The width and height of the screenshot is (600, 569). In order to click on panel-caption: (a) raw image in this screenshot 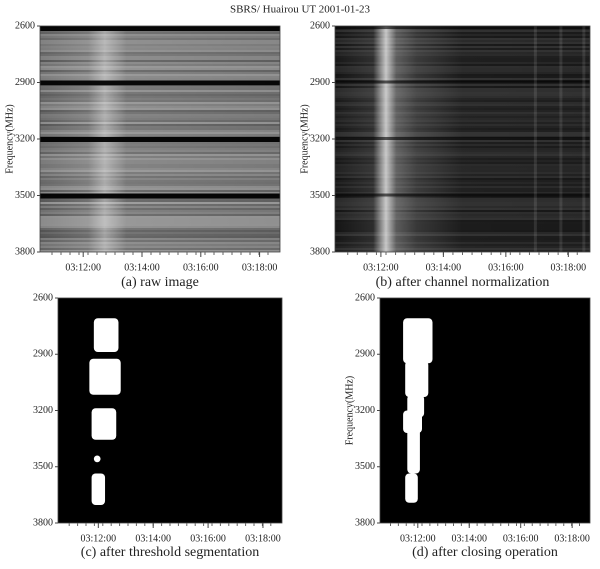, I will do `click(160, 282)`.